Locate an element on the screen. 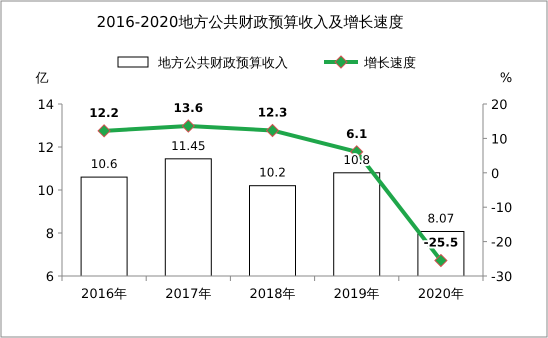  y-tick-label: 10 is located at coordinates (45, 191).